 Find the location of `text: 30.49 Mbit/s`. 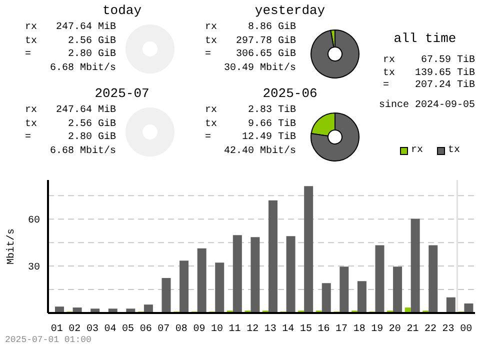

text: 30.49 Mbit/s is located at coordinates (259, 68).